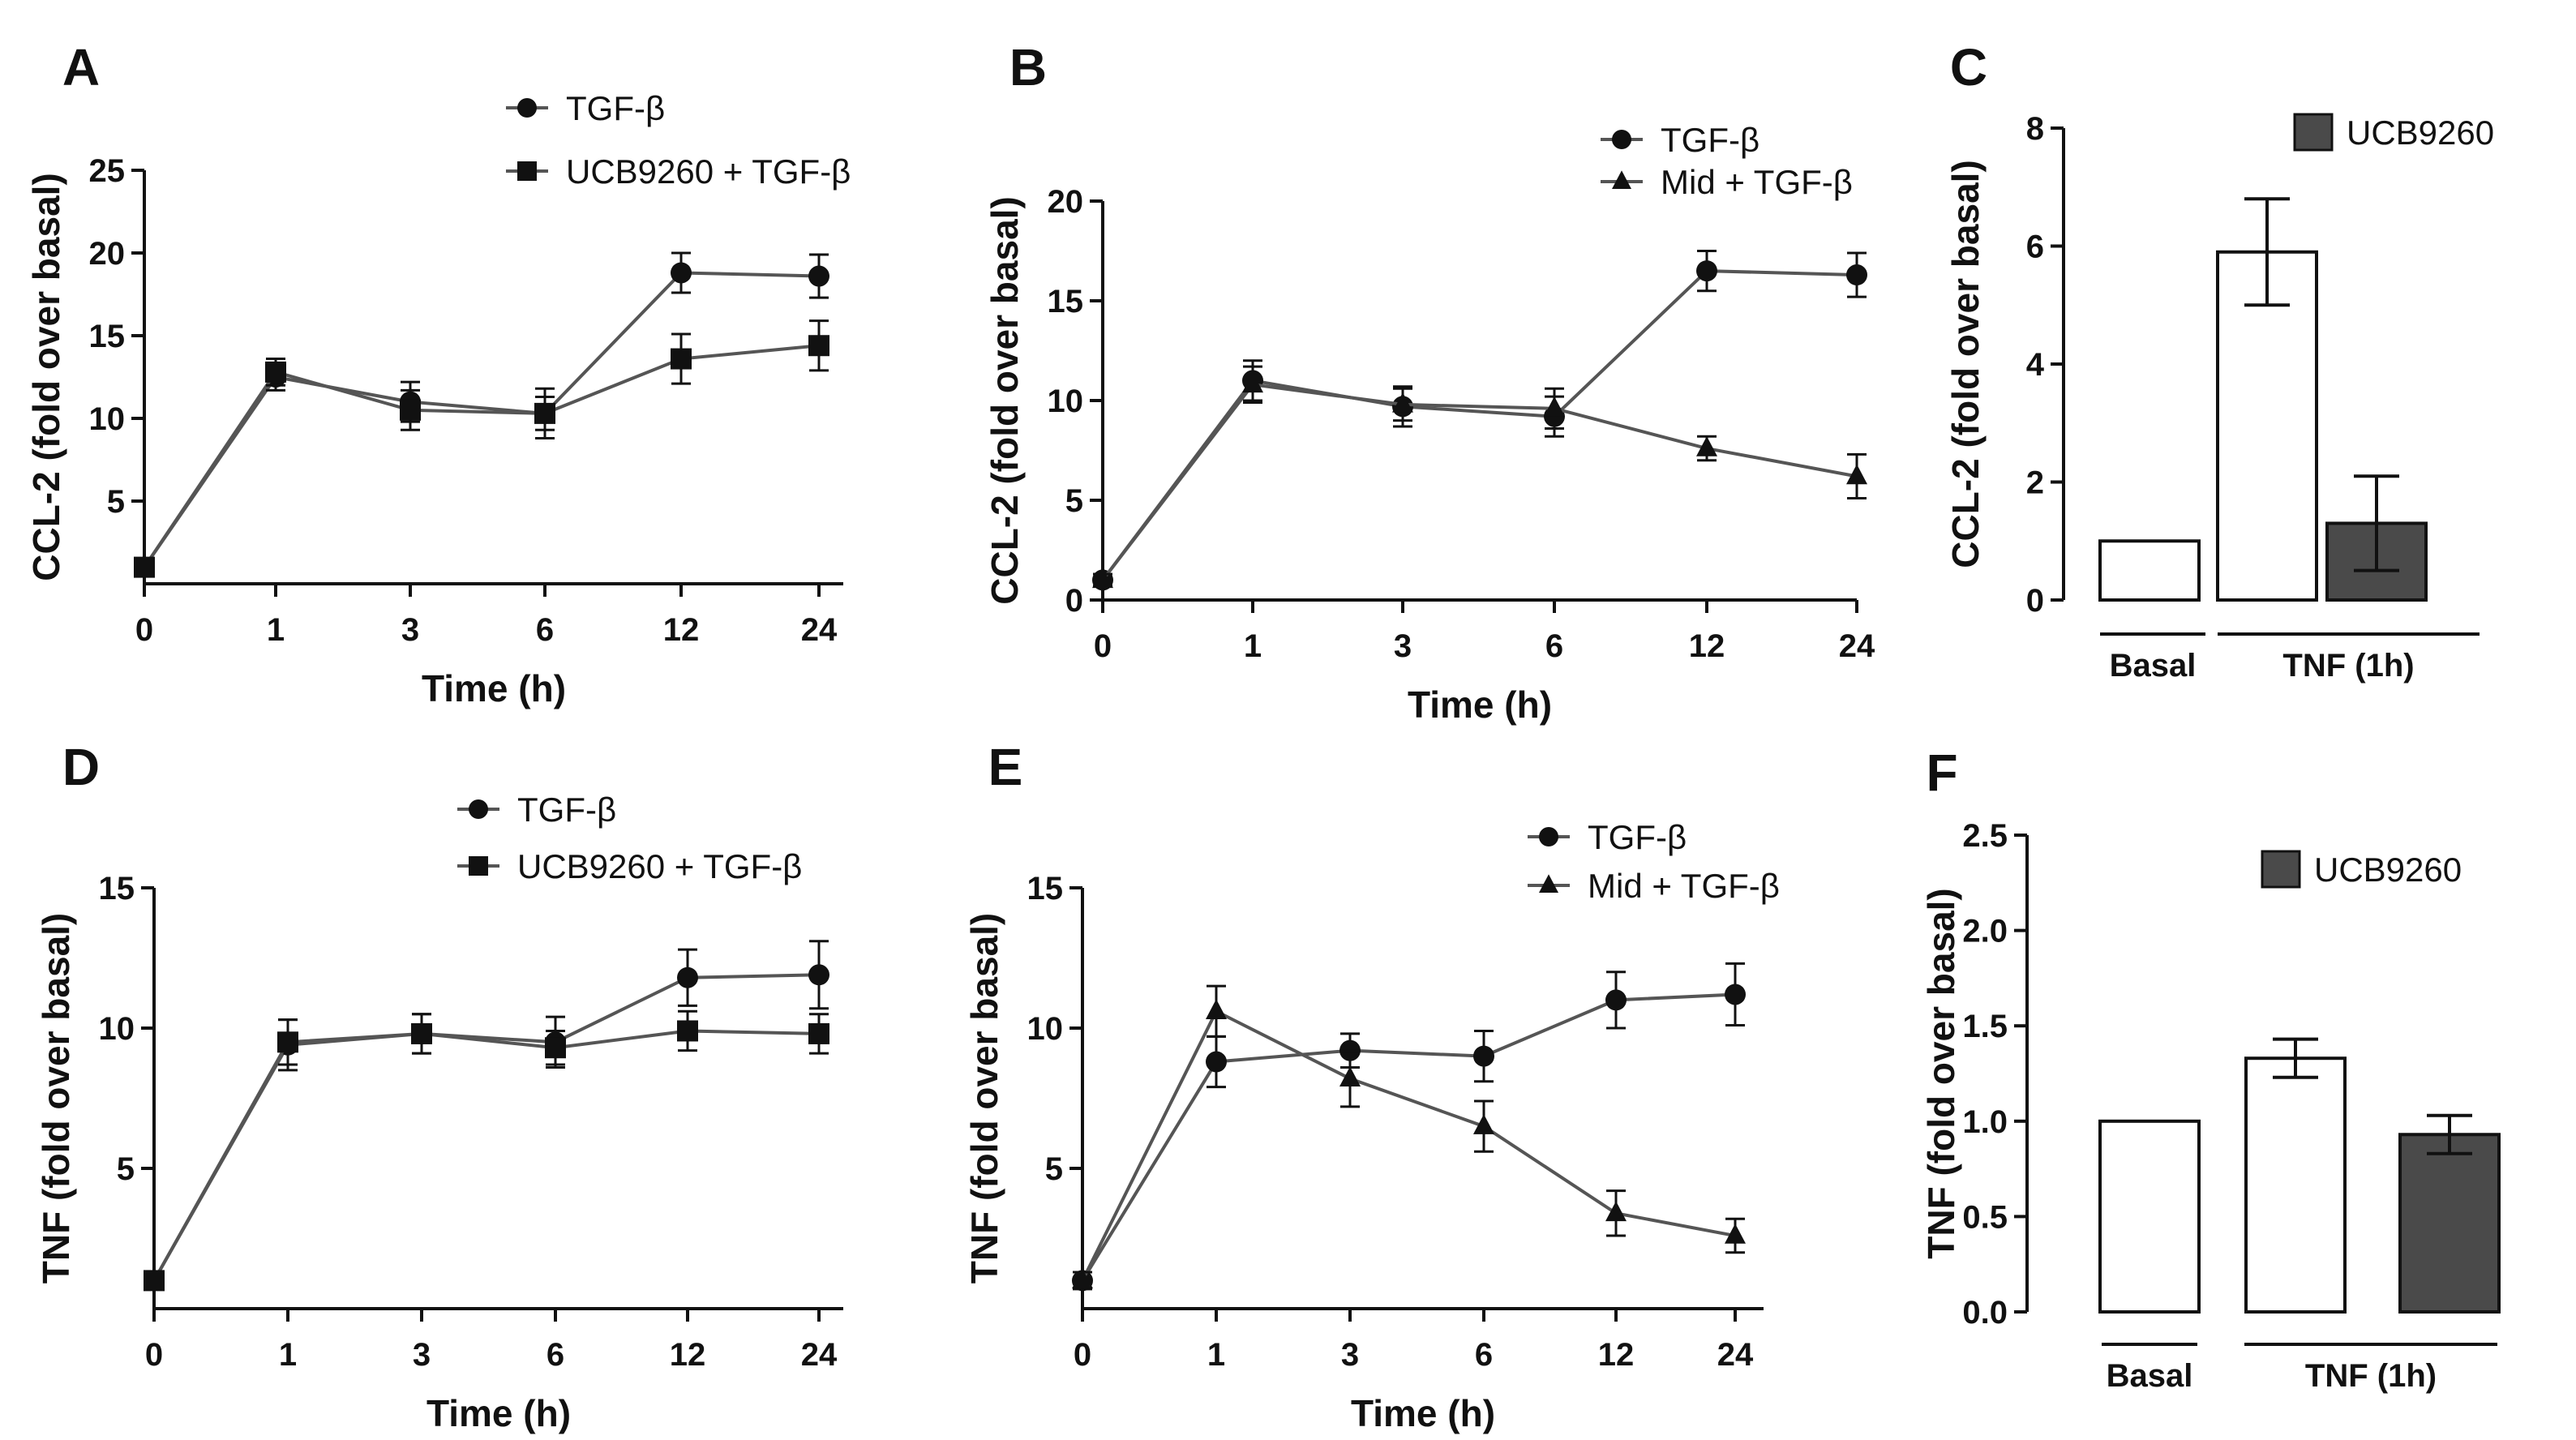  I want to click on y-axis-title: CCL-2 (fold over basal), so click(1005, 401).